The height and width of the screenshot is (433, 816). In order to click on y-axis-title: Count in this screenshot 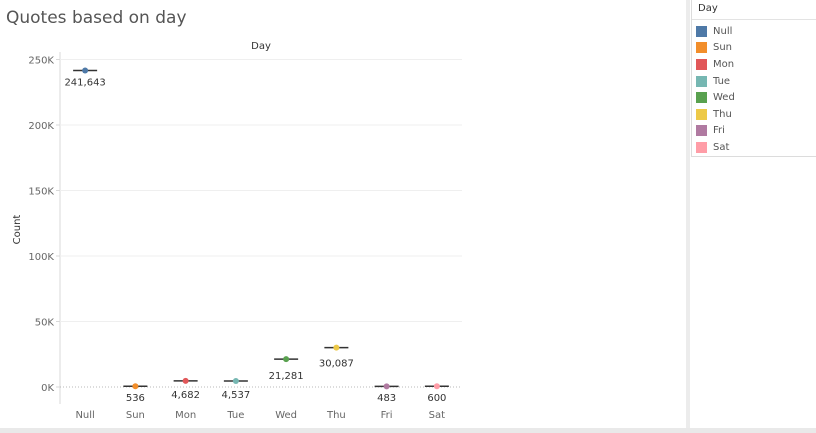, I will do `click(17, 230)`.